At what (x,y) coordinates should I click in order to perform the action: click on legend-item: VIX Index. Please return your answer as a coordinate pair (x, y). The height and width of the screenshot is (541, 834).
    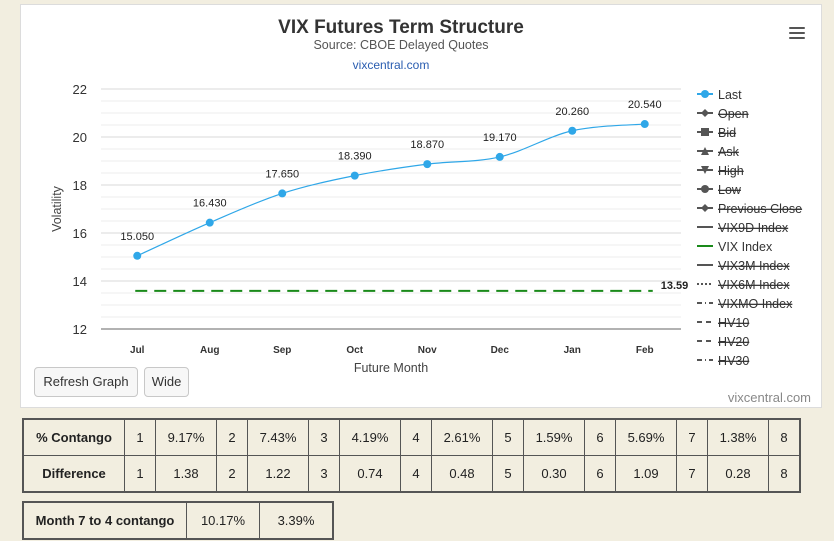
    Looking at the image, I should click on (735, 247).